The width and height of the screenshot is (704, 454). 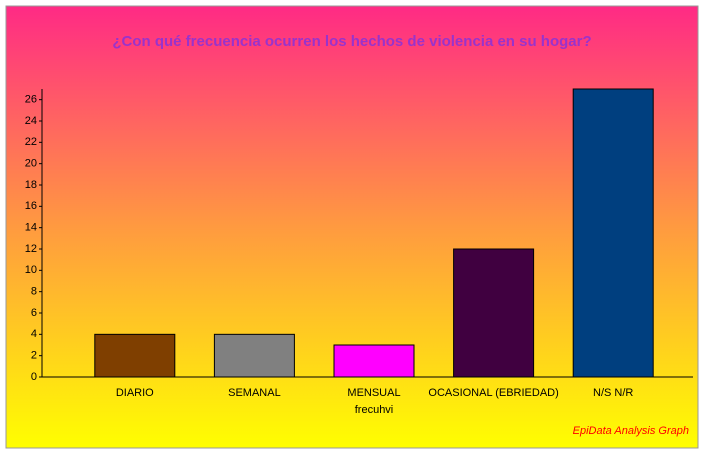 What do you see at coordinates (31, 164) in the screenshot?
I see `y-tick-label: 20` at bounding box center [31, 164].